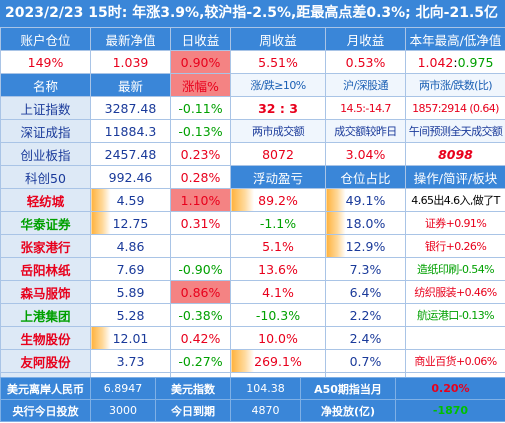 This screenshot has width=505, height=423. I want to click on account-values-row: 149% 1.039 0.90% 5.51% 0.53% 1.042:0.975, so click(252, 62).